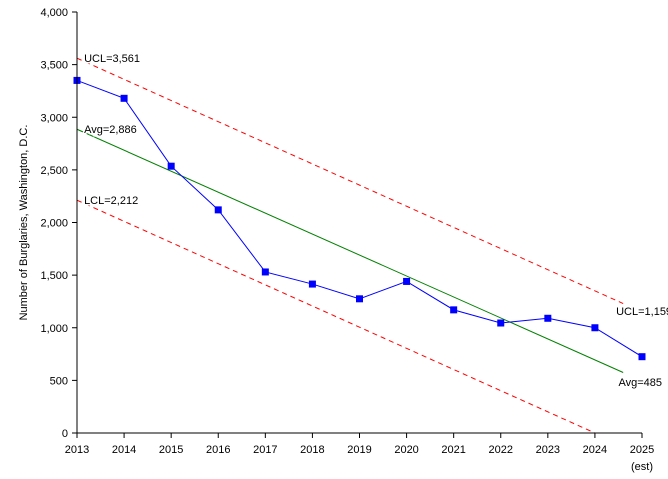 This screenshot has height=479, width=668. What do you see at coordinates (24, 223) in the screenshot?
I see `y-axis-title: Number of Burglaries, Washington, D.C.` at bounding box center [24, 223].